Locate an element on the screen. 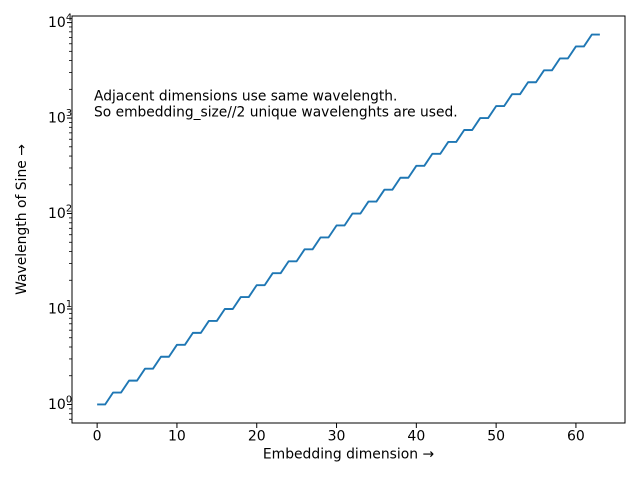 This screenshot has width=640, height=480. x-tick-label: 60 is located at coordinates (576, 437).